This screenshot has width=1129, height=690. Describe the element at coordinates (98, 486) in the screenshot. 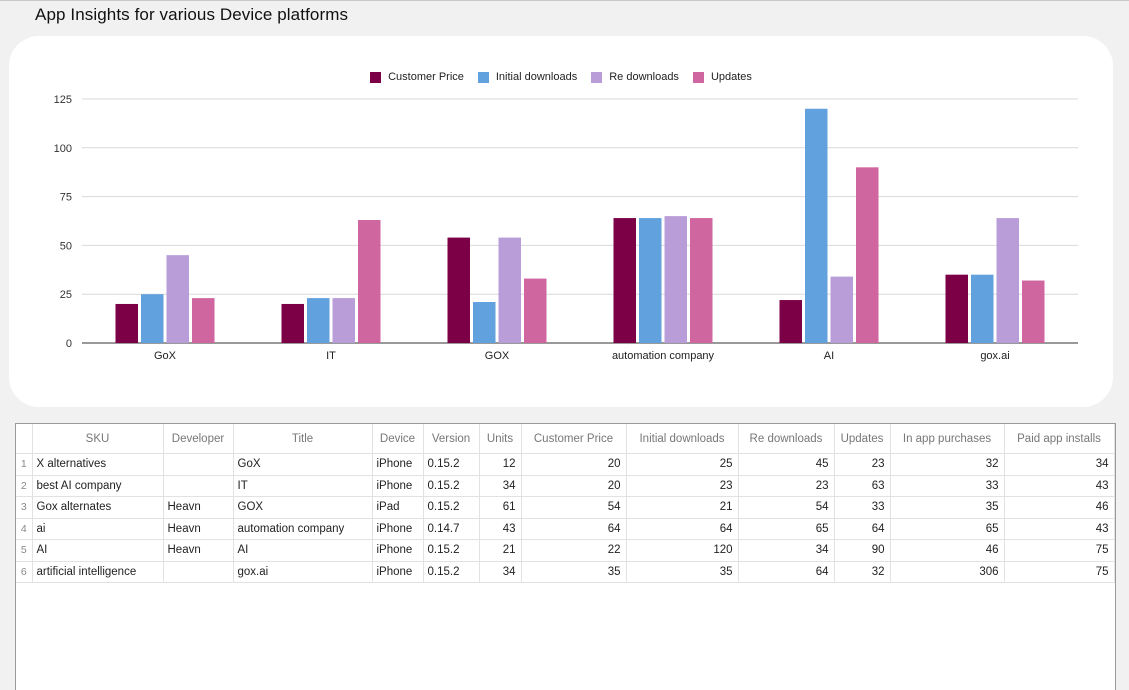

I see `table-cell: best AI company` at that location.